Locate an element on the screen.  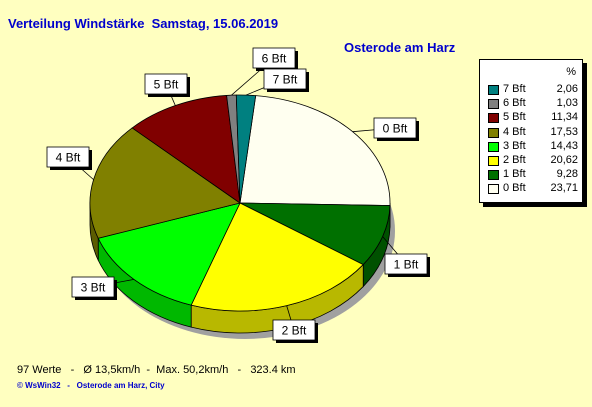
legend-value: 23,71 is located at coordinates (564, 188).